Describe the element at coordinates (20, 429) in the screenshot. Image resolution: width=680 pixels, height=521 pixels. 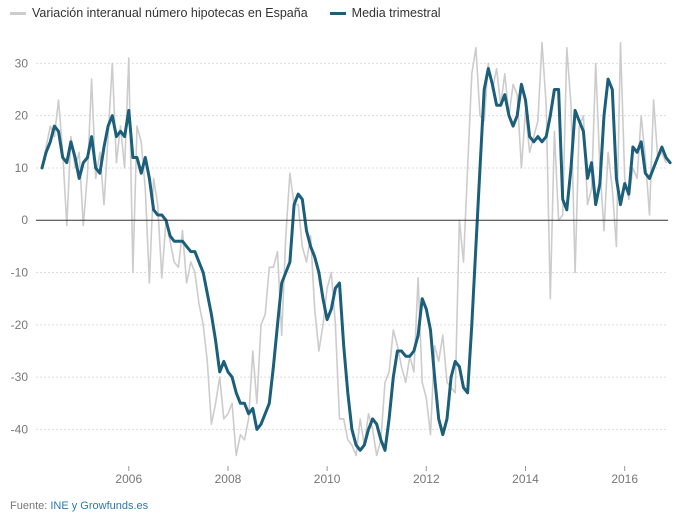
I see `y-tick-label: -40` at that location.